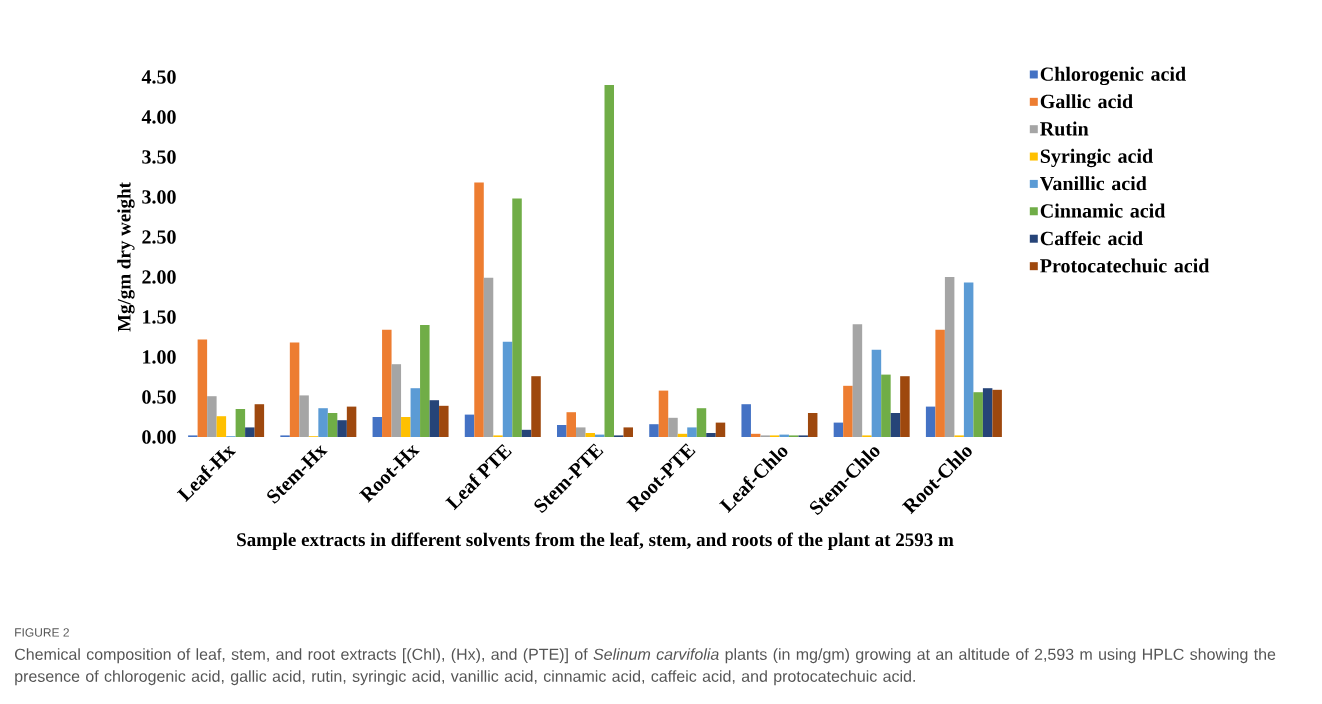 Image resolution: width=1322 pixels, height=704 pixels. Describe the element at coordinates (158, 117) in the screenshot. I see `y-tick-label: 4.00` at that location.